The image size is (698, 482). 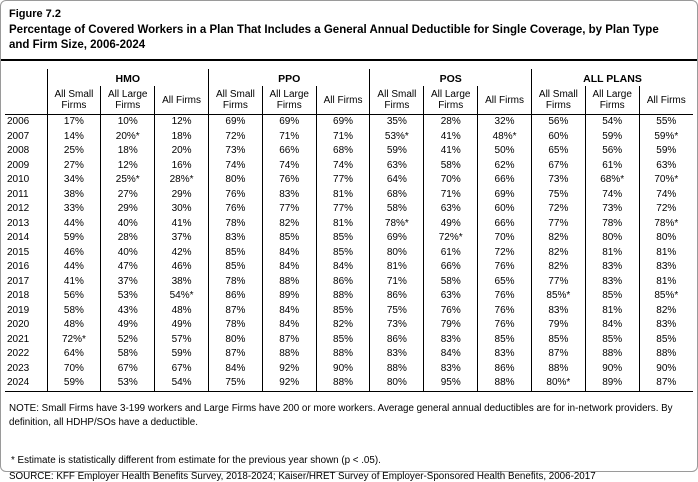 What do you see at coordinates (396, 180) in the screenshot?
I see `value-cell: 64%` at bounding box center [396, 180].